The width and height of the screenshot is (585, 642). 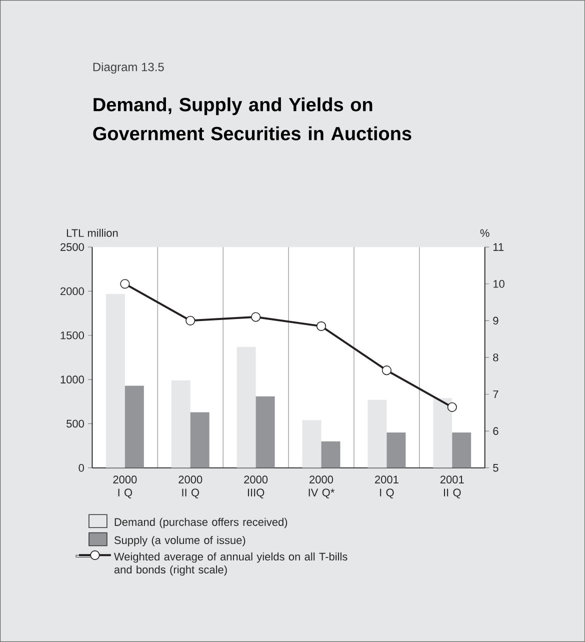 I want to click on y2-tick-label: 6, so click(x=495, y=431).